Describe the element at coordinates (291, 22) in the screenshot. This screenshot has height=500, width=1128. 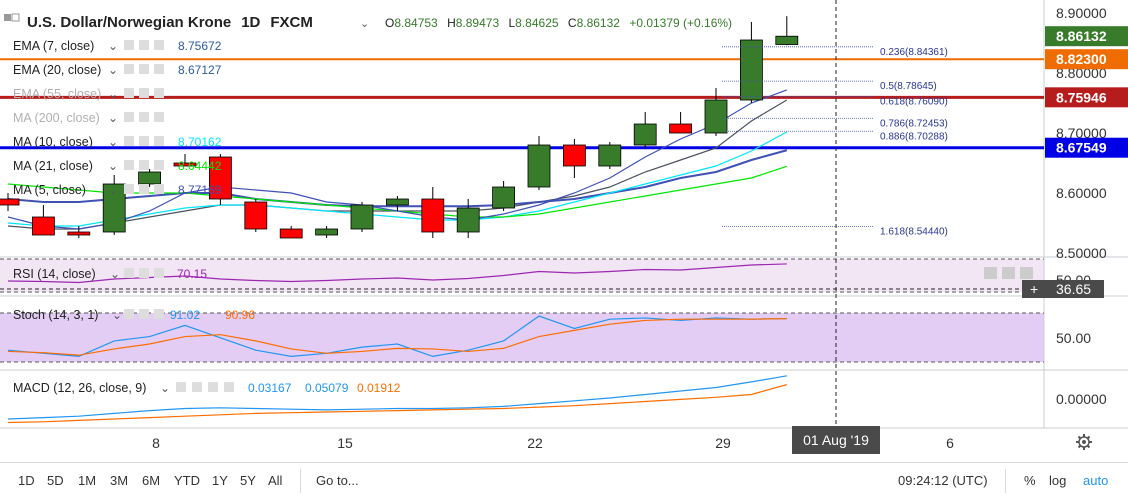
I see `source: FXCM` at that location.